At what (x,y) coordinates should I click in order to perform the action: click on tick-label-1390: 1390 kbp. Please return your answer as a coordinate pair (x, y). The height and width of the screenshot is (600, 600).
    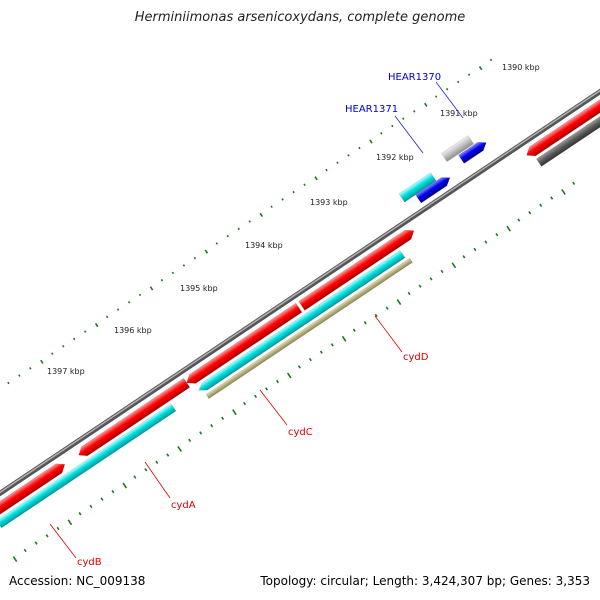
    Looking at the image, I should click on (521, 67).